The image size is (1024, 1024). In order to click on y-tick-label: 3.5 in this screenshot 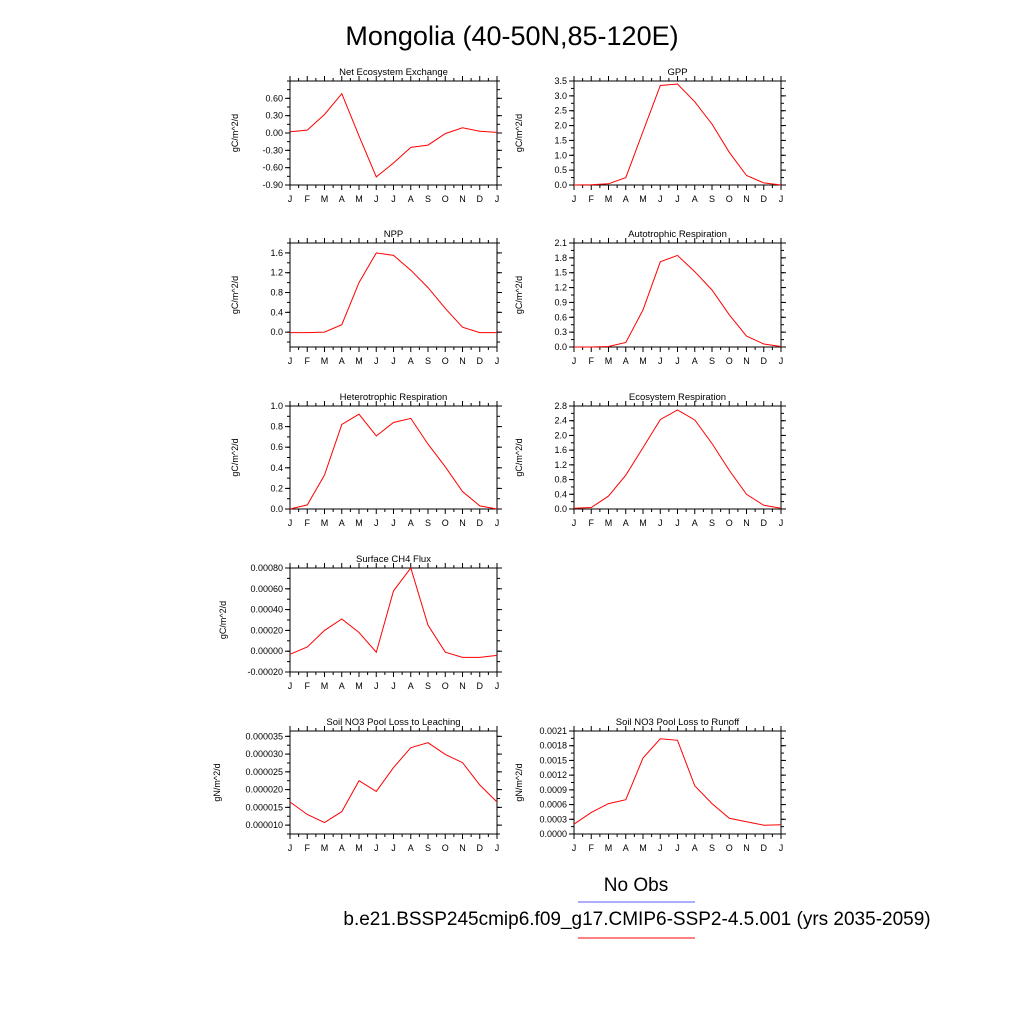, I will do `click(560, 81)`.